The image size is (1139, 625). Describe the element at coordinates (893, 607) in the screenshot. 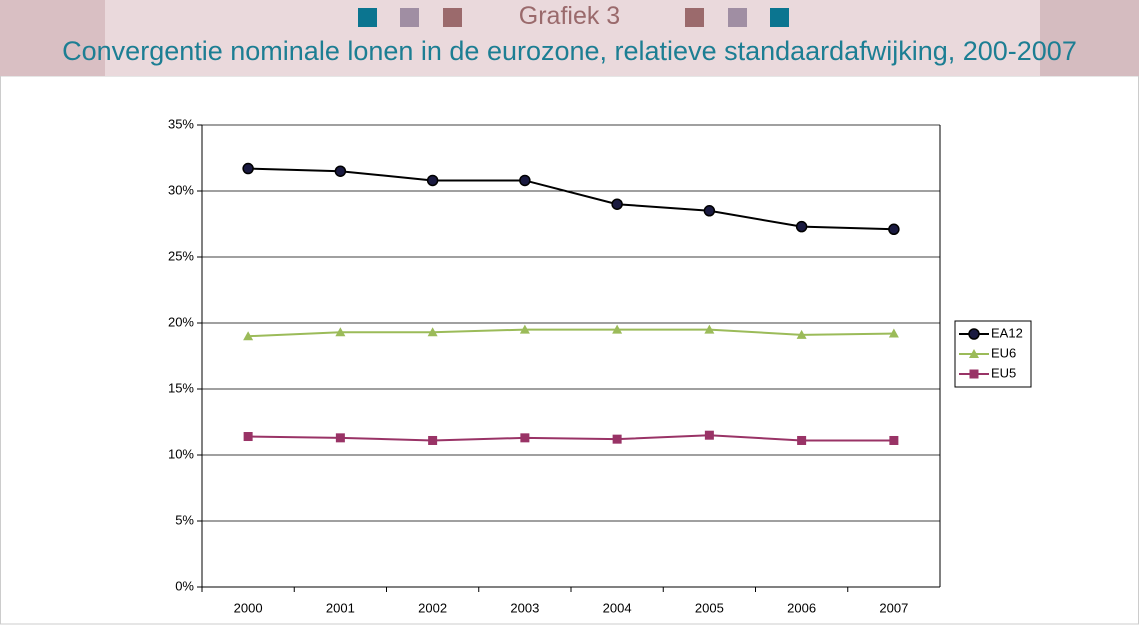

I see `x-tick-label: 2007` at that location.